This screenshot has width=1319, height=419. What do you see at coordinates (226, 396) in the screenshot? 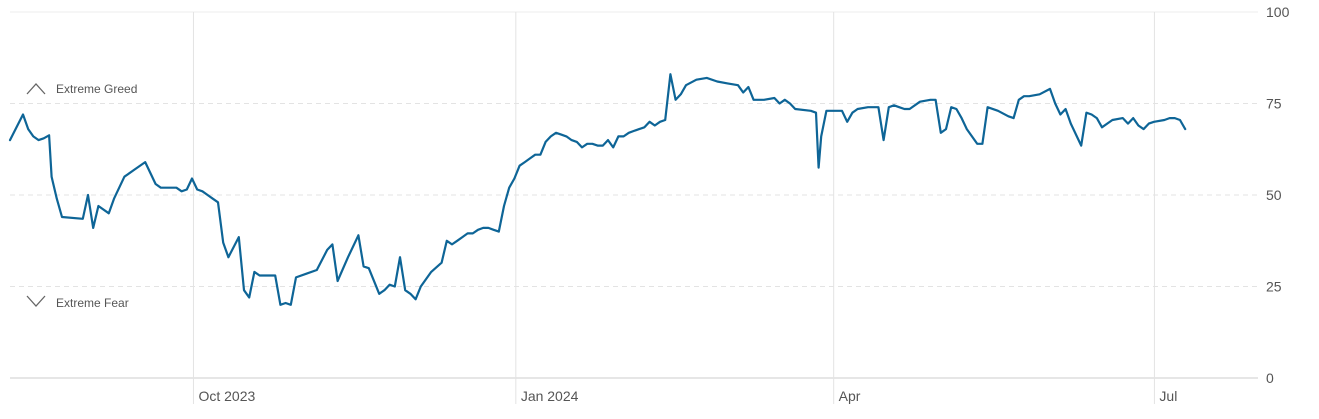
I see `x-tick-label: Oct 2023` at bounding box center [226, 396].